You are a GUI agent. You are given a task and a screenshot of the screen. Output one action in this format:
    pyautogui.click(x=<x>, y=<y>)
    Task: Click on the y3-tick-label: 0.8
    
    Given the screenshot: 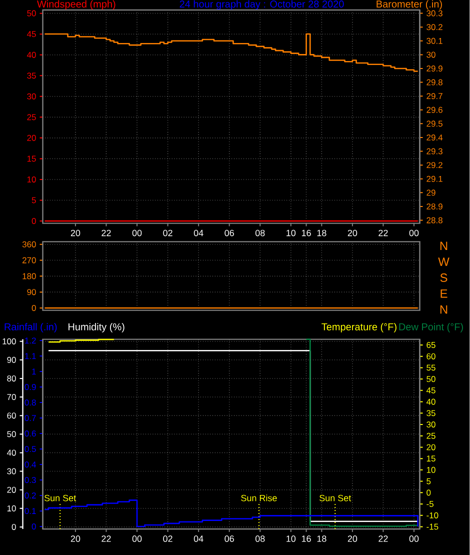 What is the action you would take?
    pyautogui.click(x=30, y=403)
    